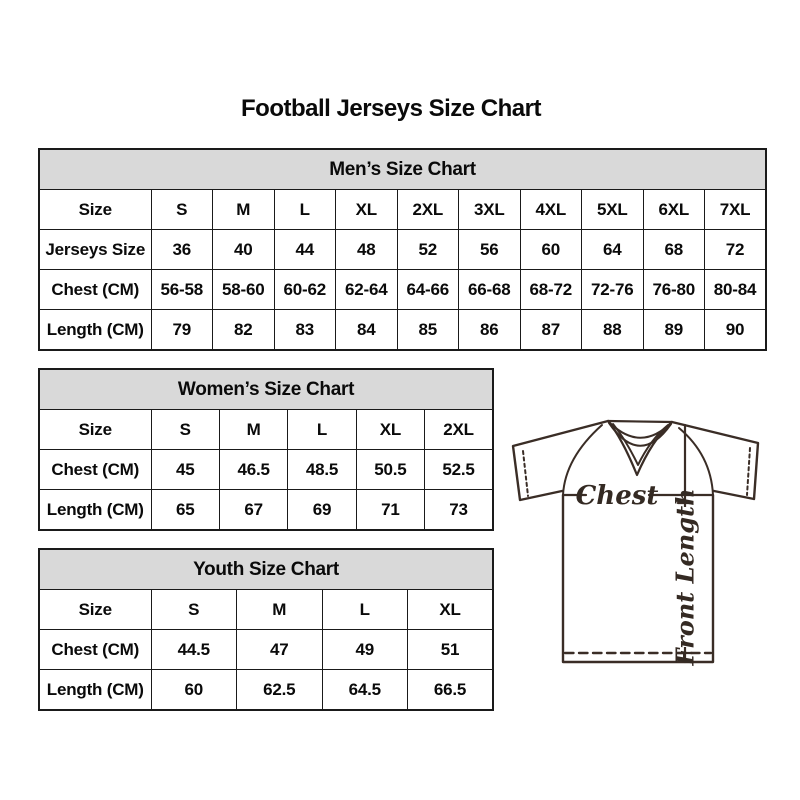 The image size is (800, 800). What do you see at coordinates (735, 209) in the screenshot?
I see `value-cell: 7XL` at bounding box center [735, 209].